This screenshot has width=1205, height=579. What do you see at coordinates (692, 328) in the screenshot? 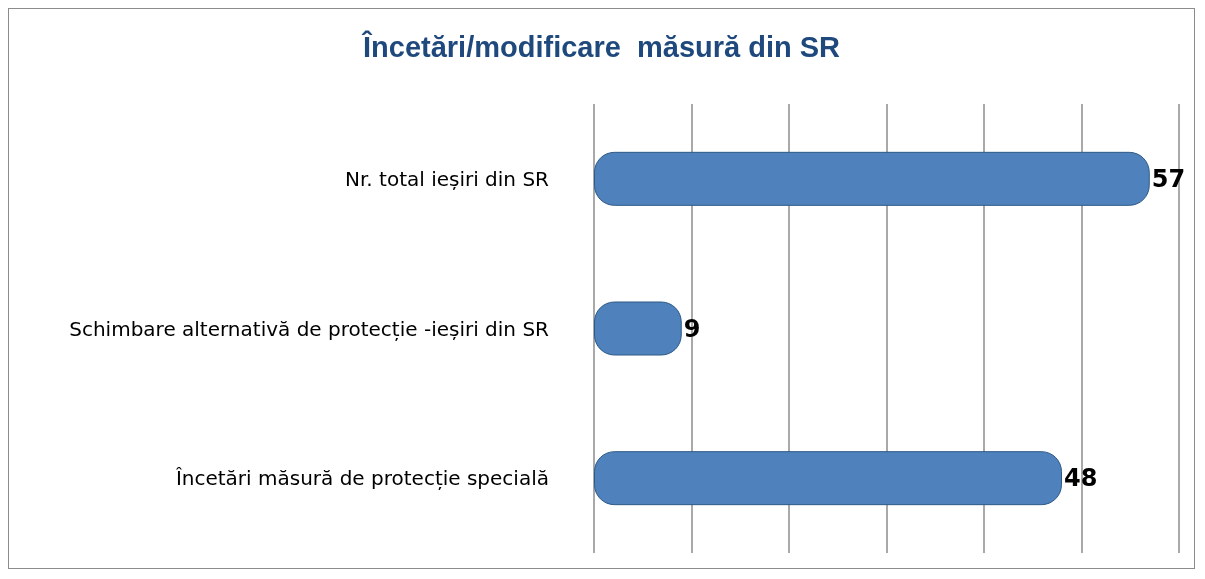
I see `data-label: 9` at bounding box center [692, 328].